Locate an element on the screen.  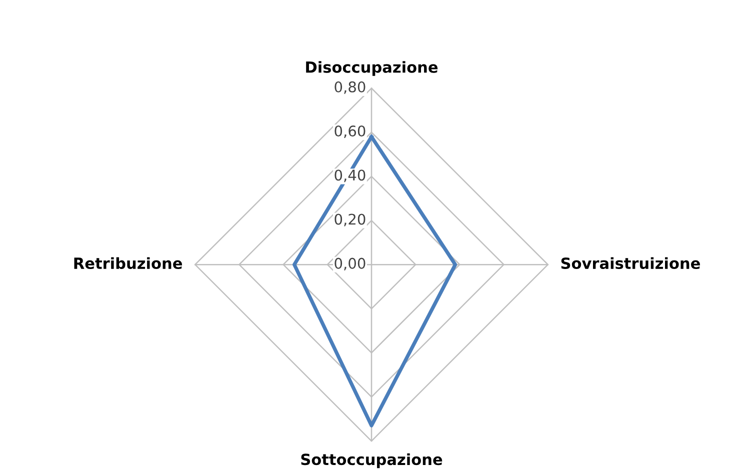
y-tick-label: 0,80 is located at coordinates (350, 87).